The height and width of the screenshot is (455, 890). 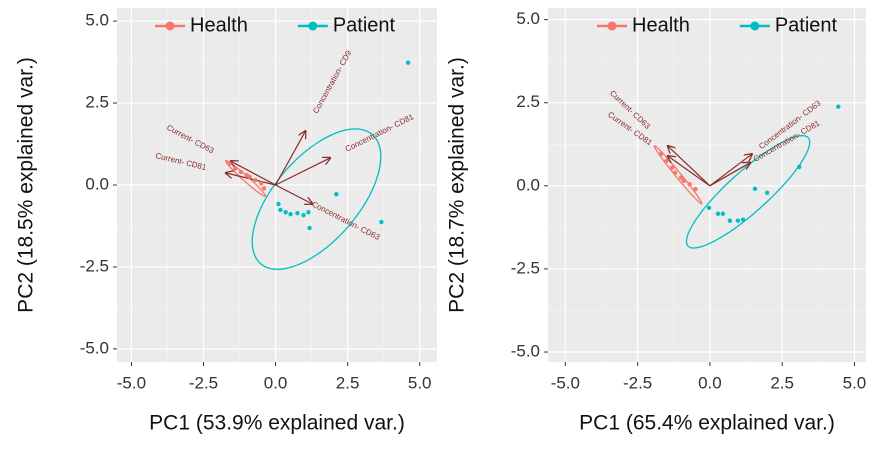 I want to click on y-axis-title: PC2 (18.5% explained var.), so click(x=26, y=185).